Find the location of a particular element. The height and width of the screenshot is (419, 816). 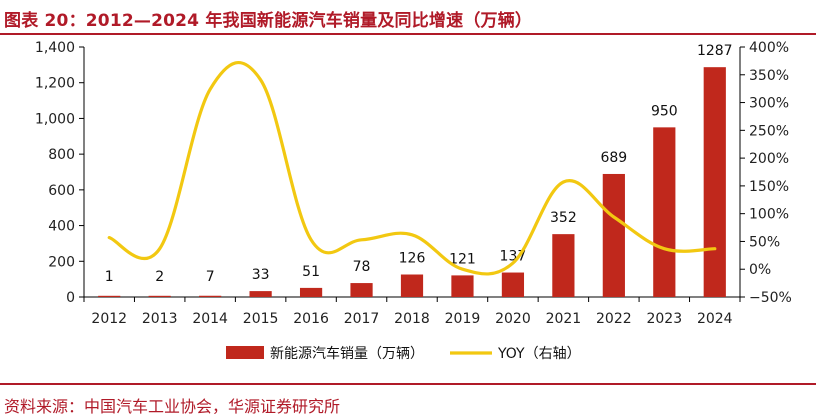

x-tick-label: 2019 is located at coordinates (463, 319).